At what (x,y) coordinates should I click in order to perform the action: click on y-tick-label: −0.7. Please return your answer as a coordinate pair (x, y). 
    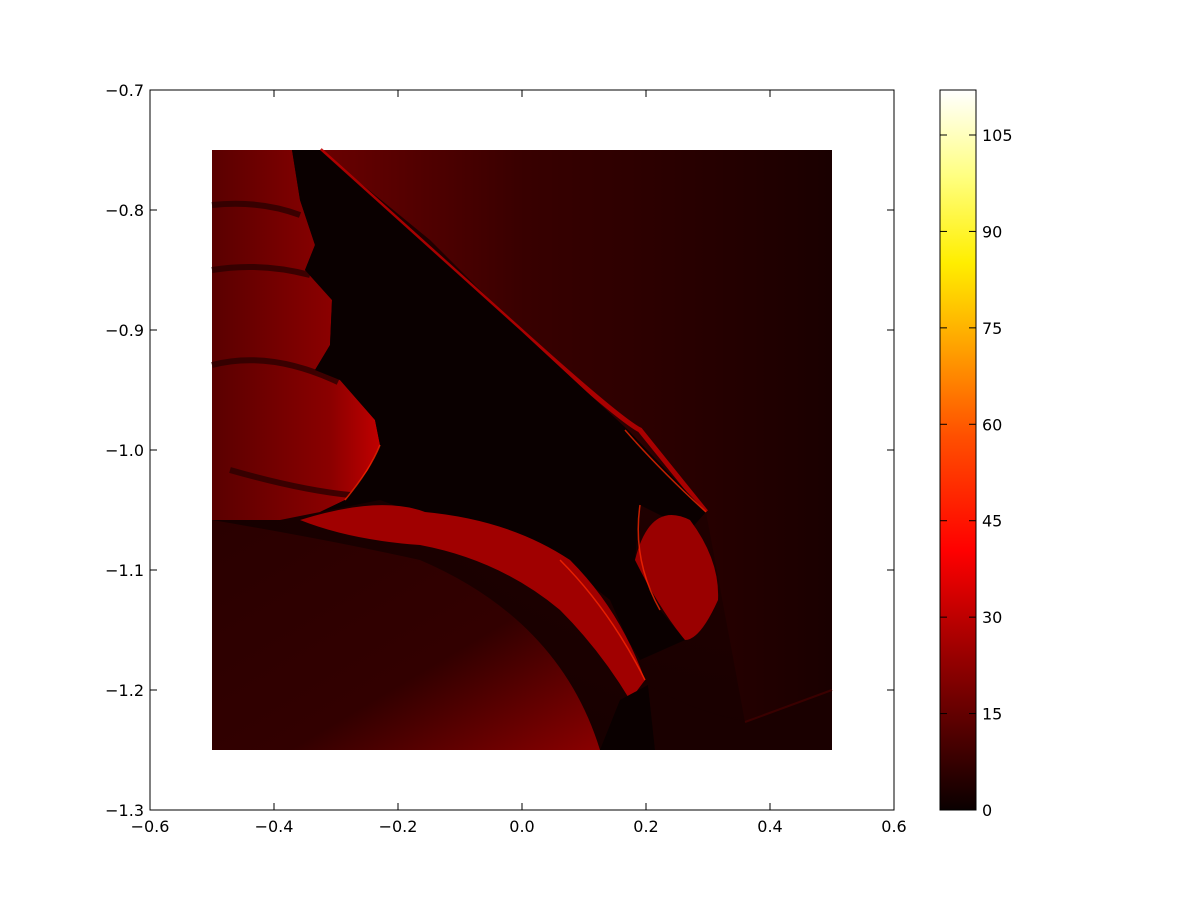
    Looking at the image, I should click on (124, 90).